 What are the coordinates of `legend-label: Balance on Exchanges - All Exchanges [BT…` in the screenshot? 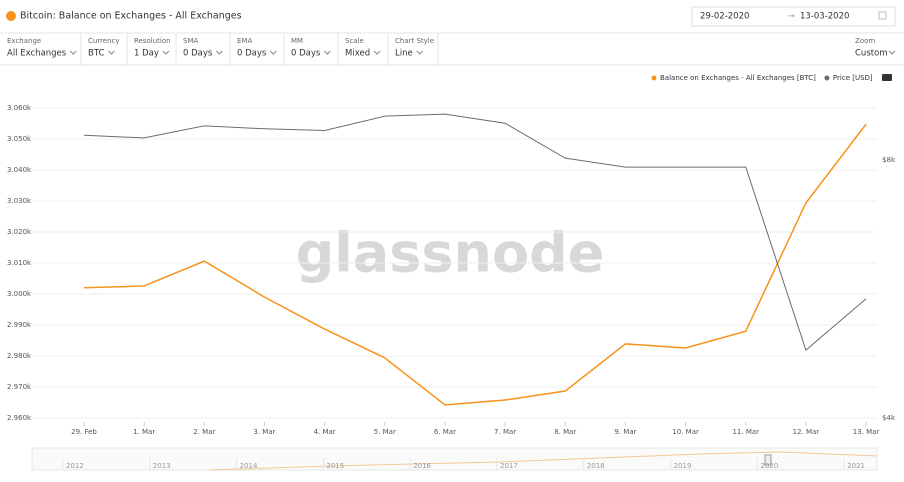 It's located at (738, 78).